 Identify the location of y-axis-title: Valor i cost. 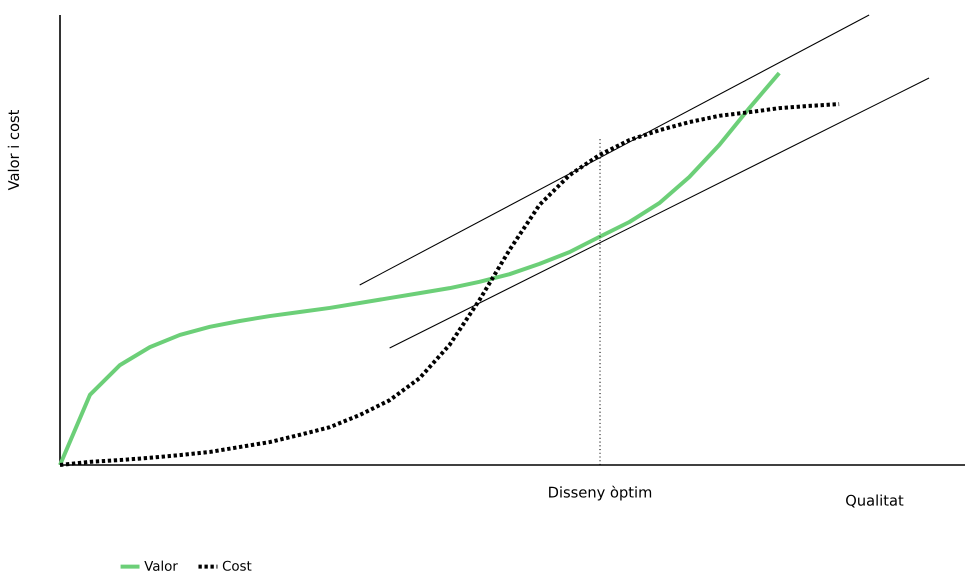
(14, 150).